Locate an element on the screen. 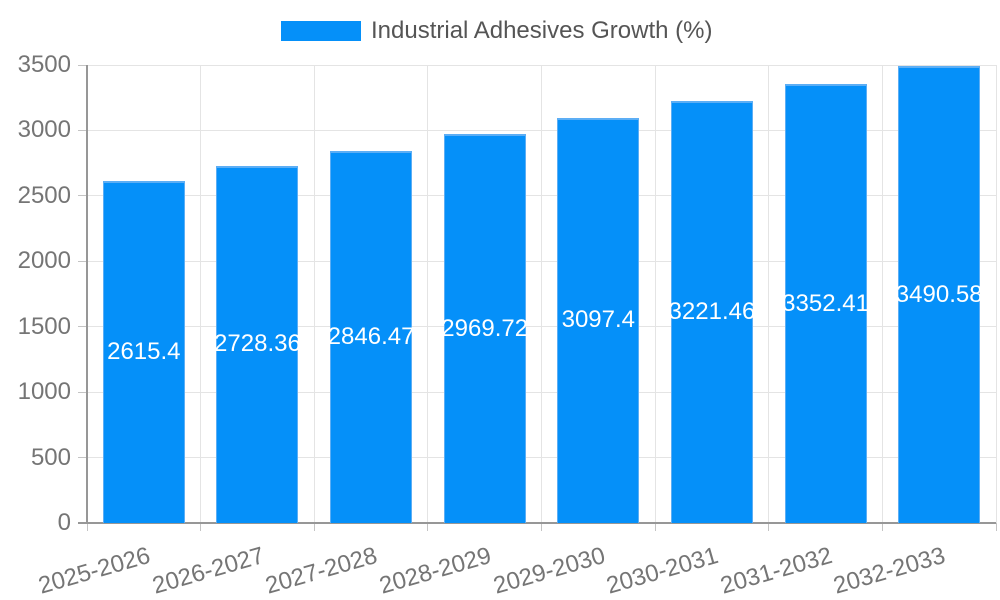  legend-swatch is located at coordinates (321, 31).